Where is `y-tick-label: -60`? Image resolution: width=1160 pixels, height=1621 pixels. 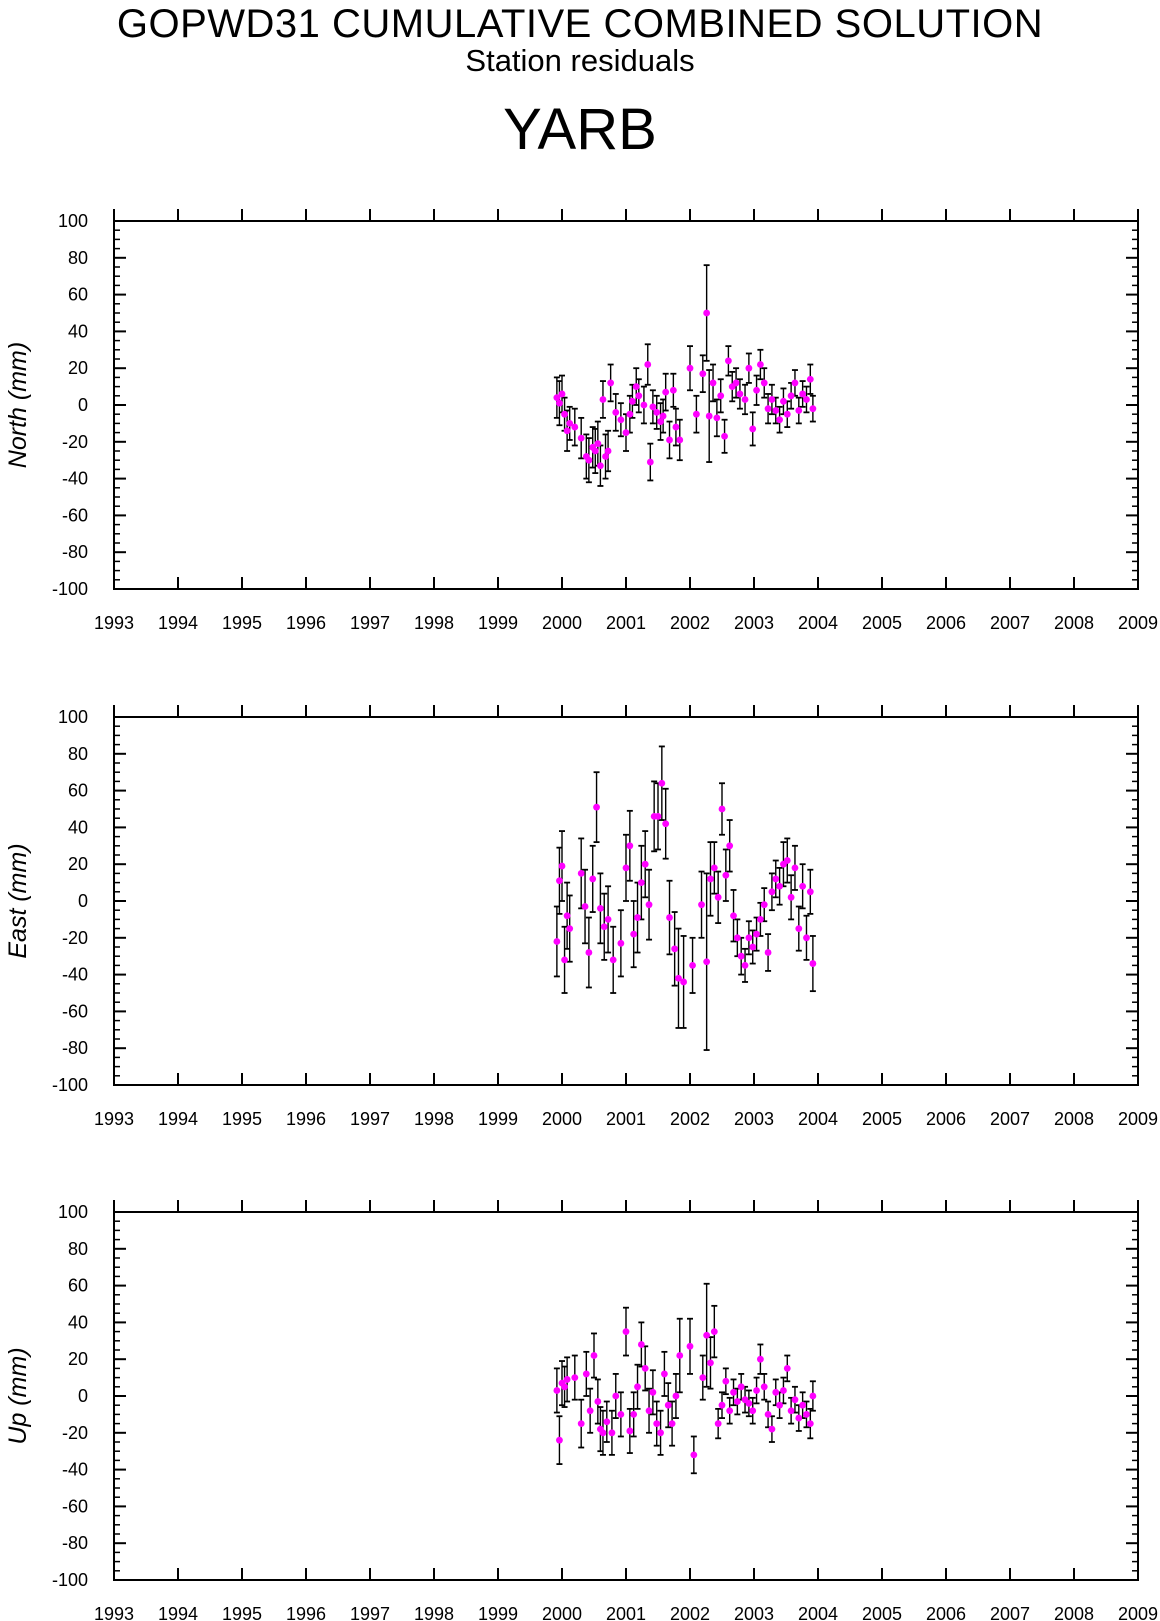 y-tick-label: -60 is located at coordinates (75, 515).